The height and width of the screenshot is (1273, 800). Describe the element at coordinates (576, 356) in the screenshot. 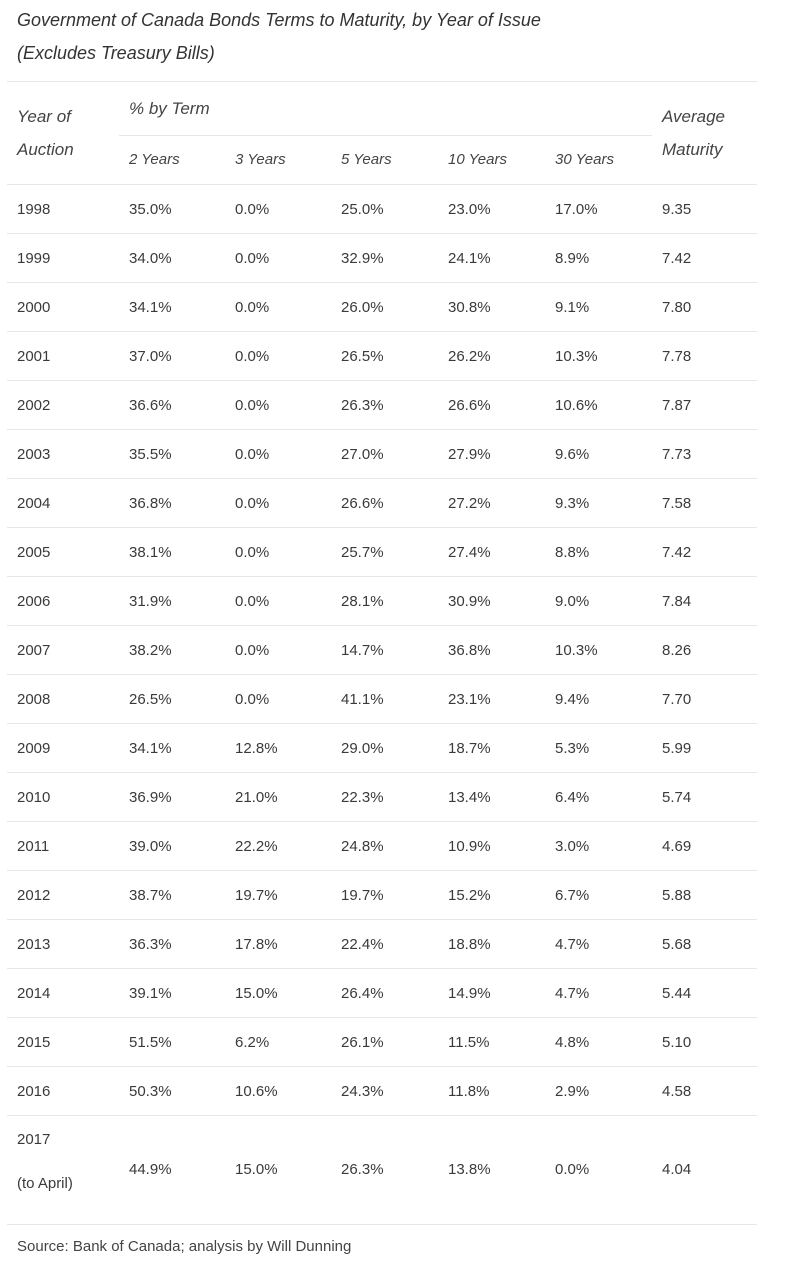

I see `cell-30-years: 10.3%` at that location.